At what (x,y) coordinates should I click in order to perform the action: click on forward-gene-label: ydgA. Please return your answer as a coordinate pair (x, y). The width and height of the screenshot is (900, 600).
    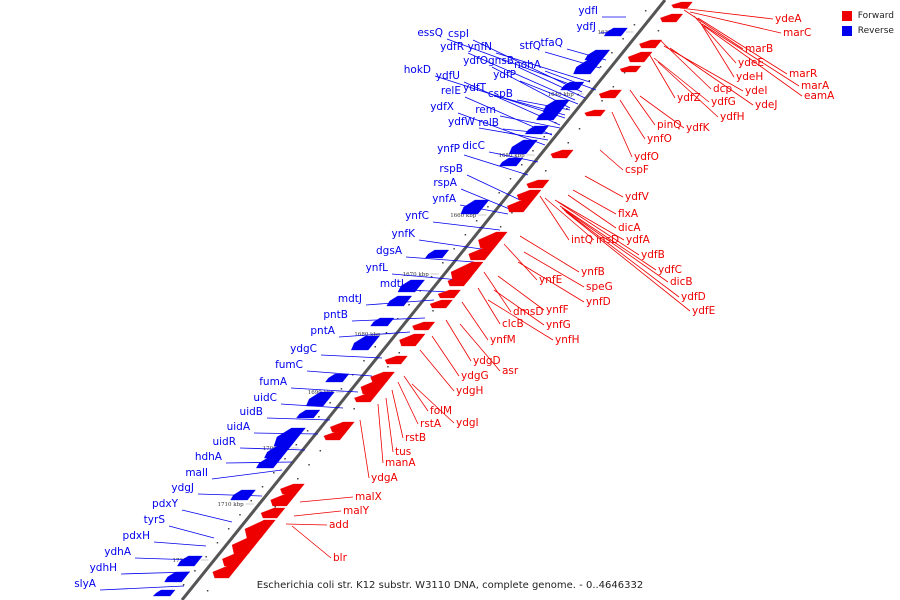
    Looking at the image, I should click on (385, 478).